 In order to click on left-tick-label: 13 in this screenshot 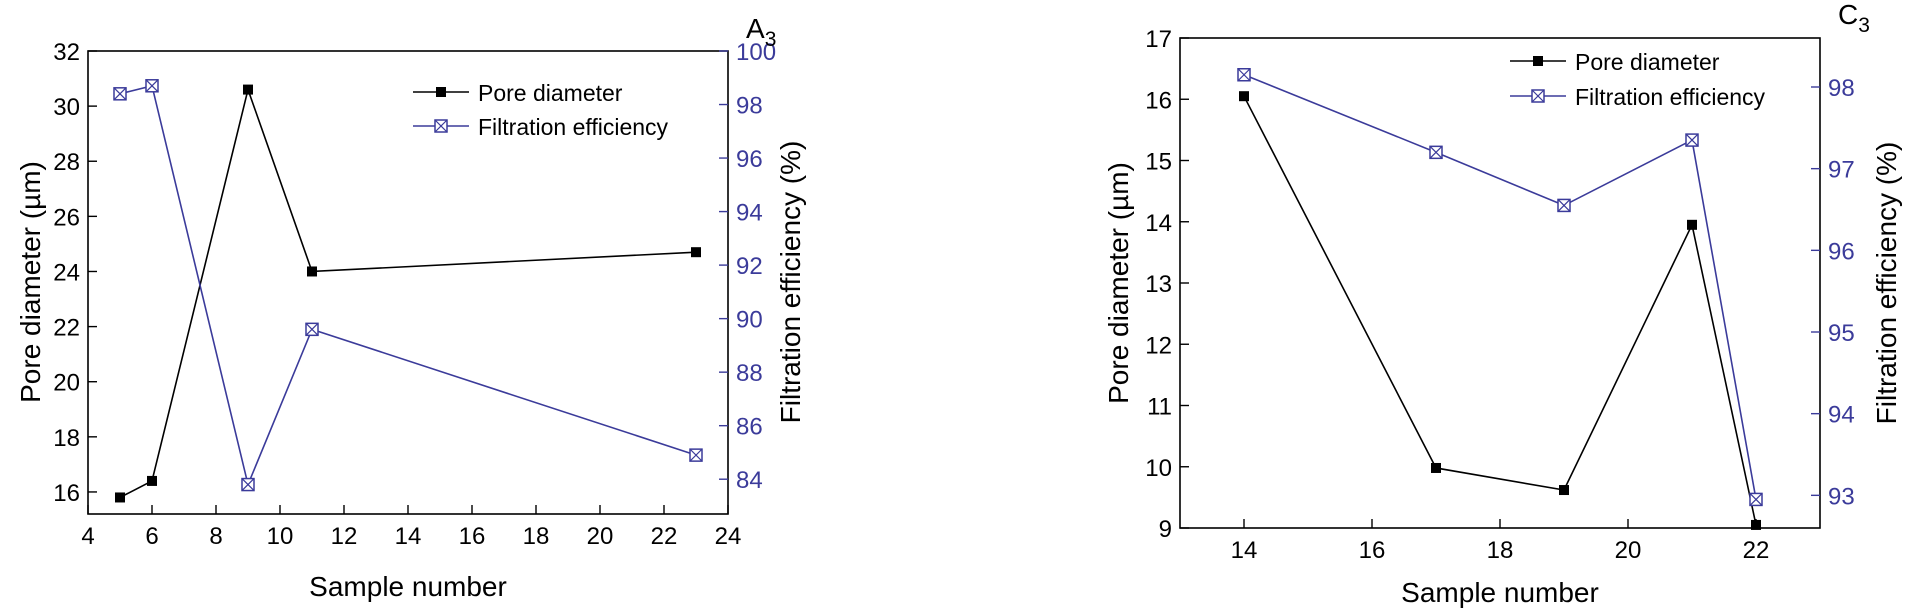, I will do `click(1158, 284)`.